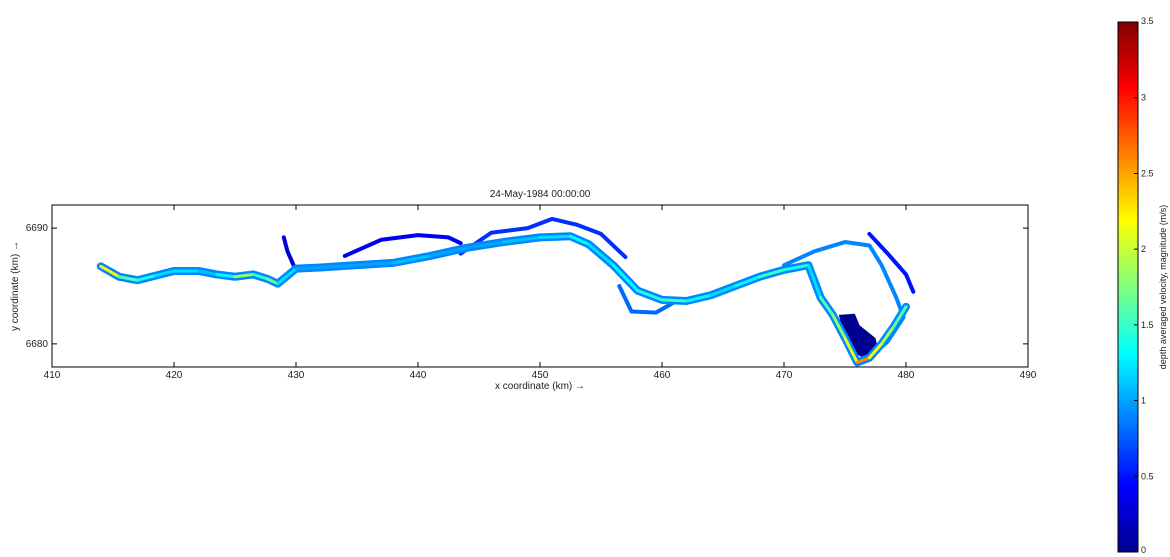 The height and width of the screenshot is (557, 1170). Describe the element at coordinates (1147, 325) in the screenshot. I see `colorbar-tick-label: 1.5` at that location.